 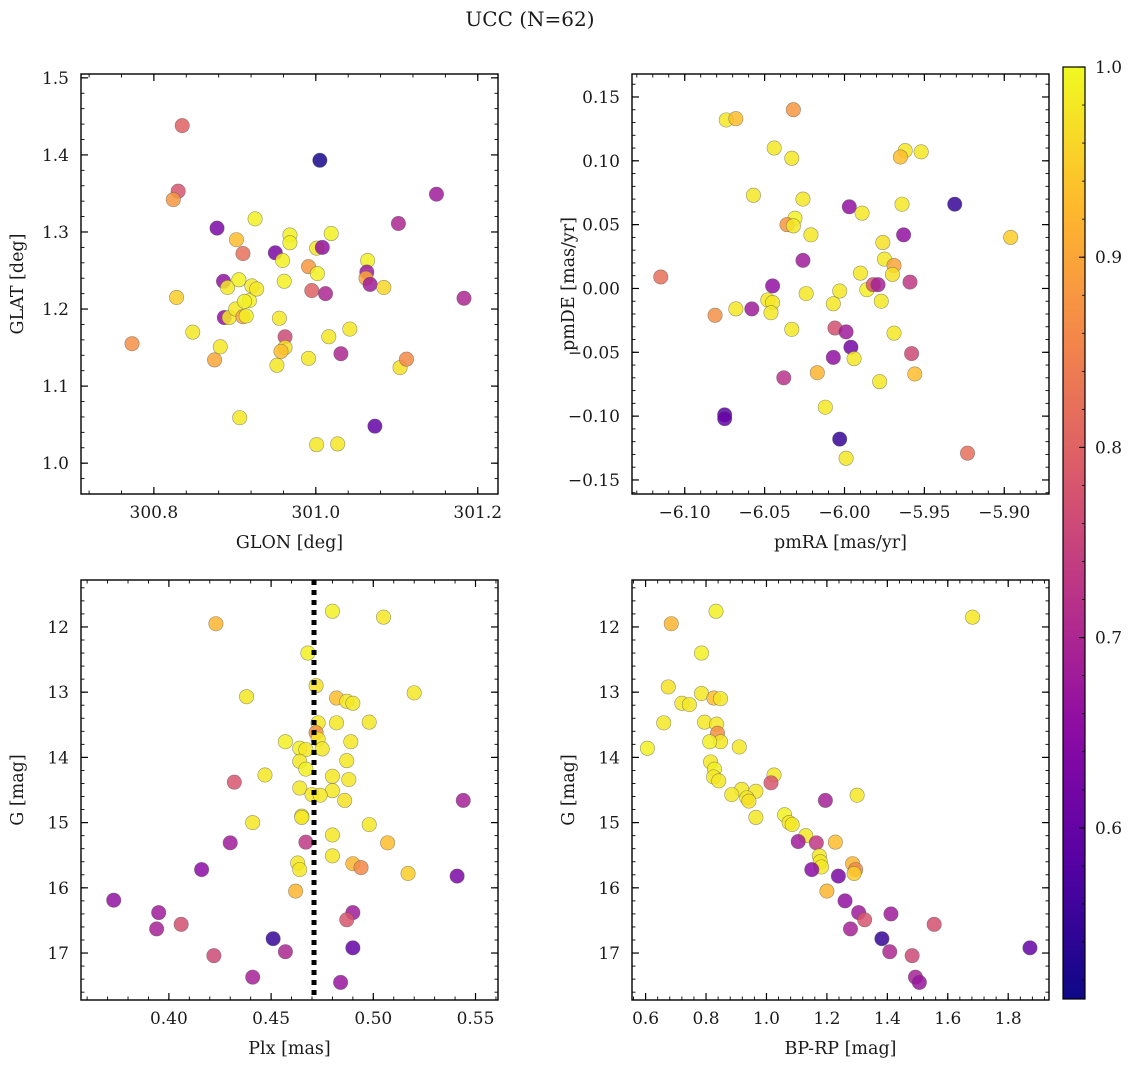 I want to click on x-tick-label: 301.2, so click(x=477, y=513).